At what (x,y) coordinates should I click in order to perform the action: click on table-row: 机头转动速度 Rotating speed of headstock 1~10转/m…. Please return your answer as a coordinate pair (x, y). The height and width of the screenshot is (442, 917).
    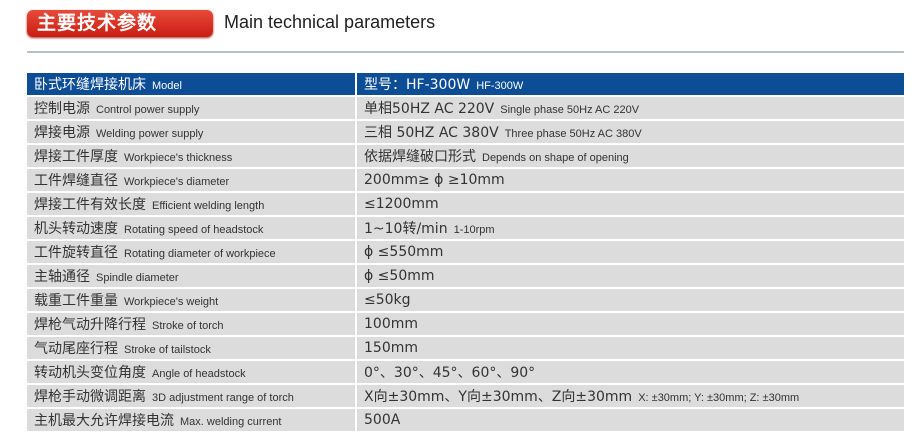
    Looking at the image, I should click on (465, 228).